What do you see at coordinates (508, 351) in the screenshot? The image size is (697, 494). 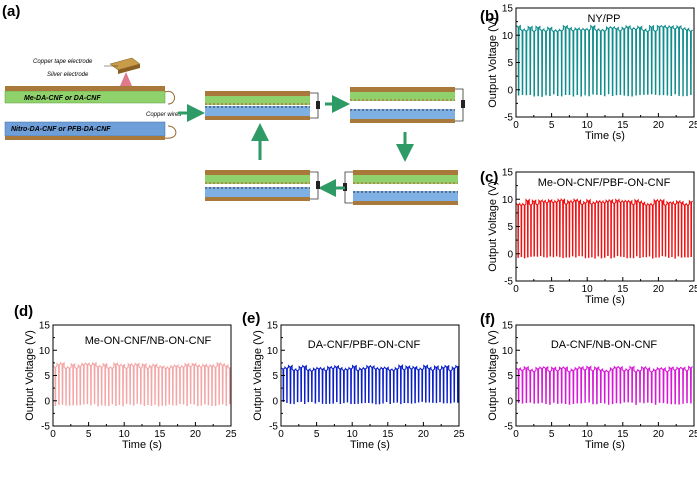 I see `chart-f-ytick-label: 10` at bounding box center [508, 351].